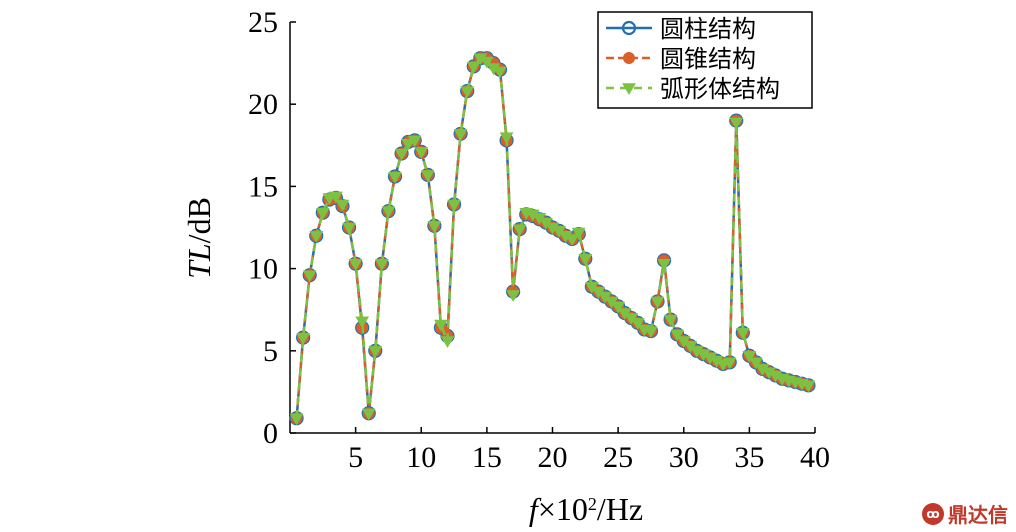  Describe the element at coordinates (199, 238) in the screenshot. I see `y-axis-title: TL/dB` at that location.